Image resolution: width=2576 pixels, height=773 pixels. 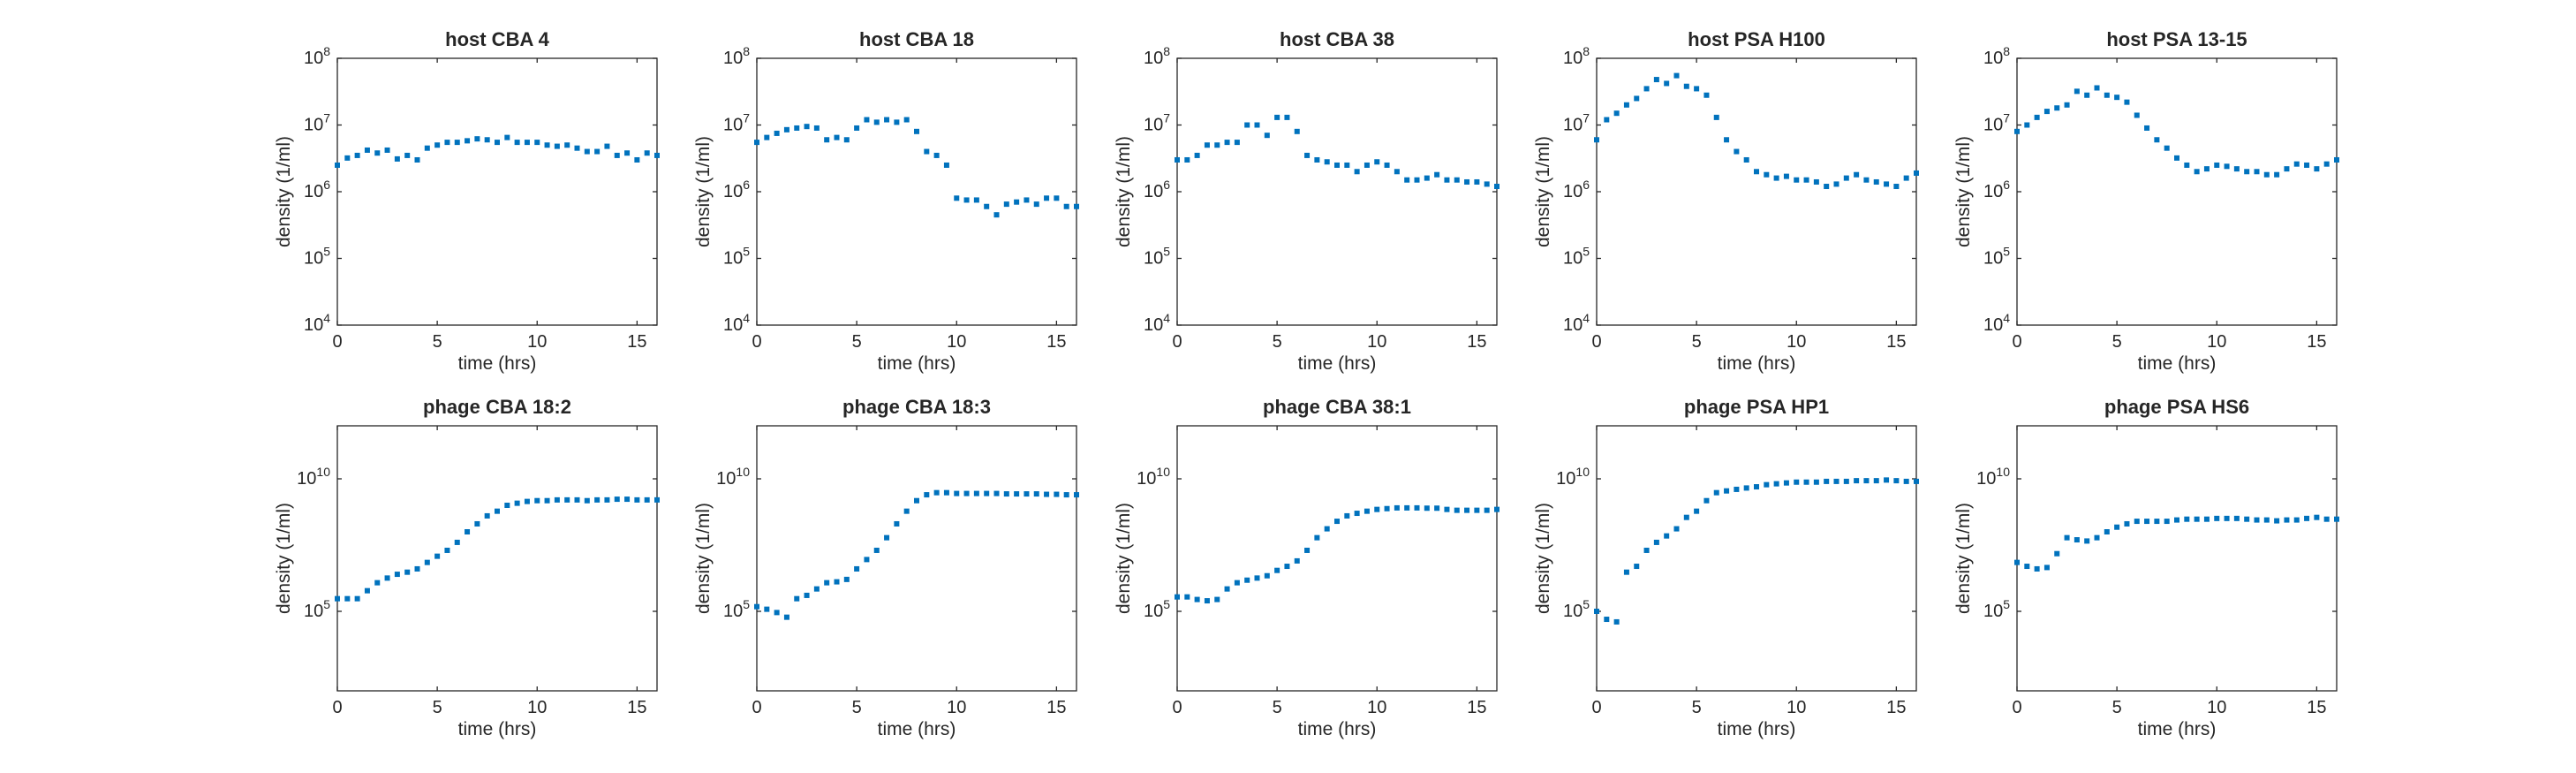 What do you see at coordinates (1476, 342) in the screenshot?
I see `x-tick-label: 15` at bounding box center [1476, 342].